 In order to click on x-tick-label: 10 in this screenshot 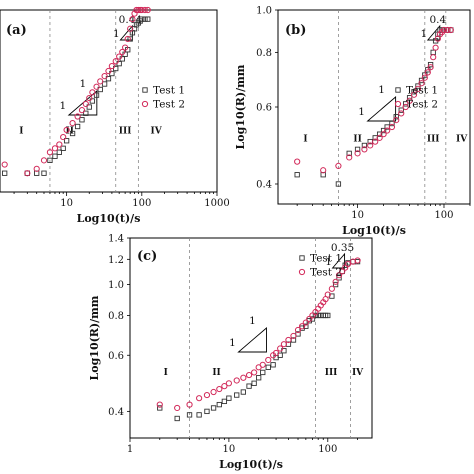, I will do `click(66, 203)`.